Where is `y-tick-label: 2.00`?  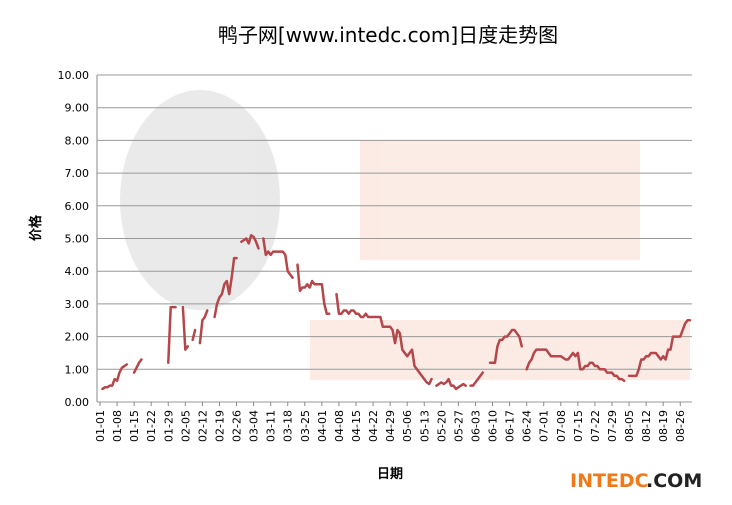 y-tick-label: 2.00 is located at coordinates (77, 337).